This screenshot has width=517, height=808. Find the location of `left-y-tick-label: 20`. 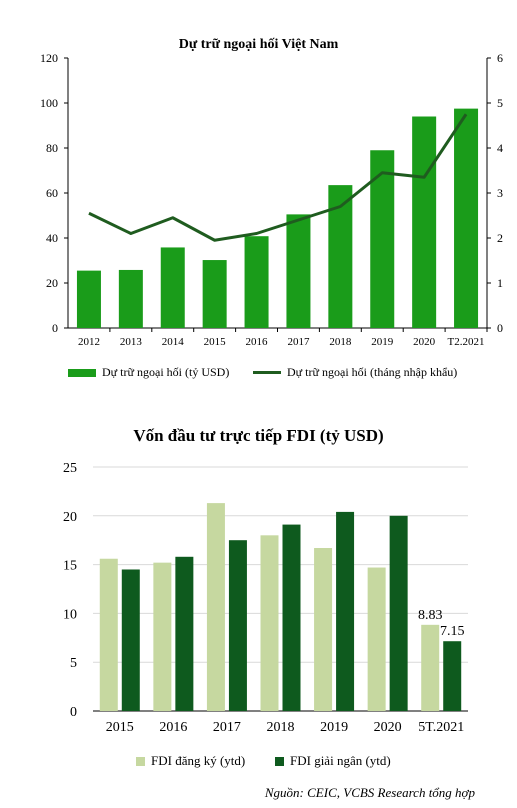

left-y-tick-label: 20 is located at coordinates (52, 283).